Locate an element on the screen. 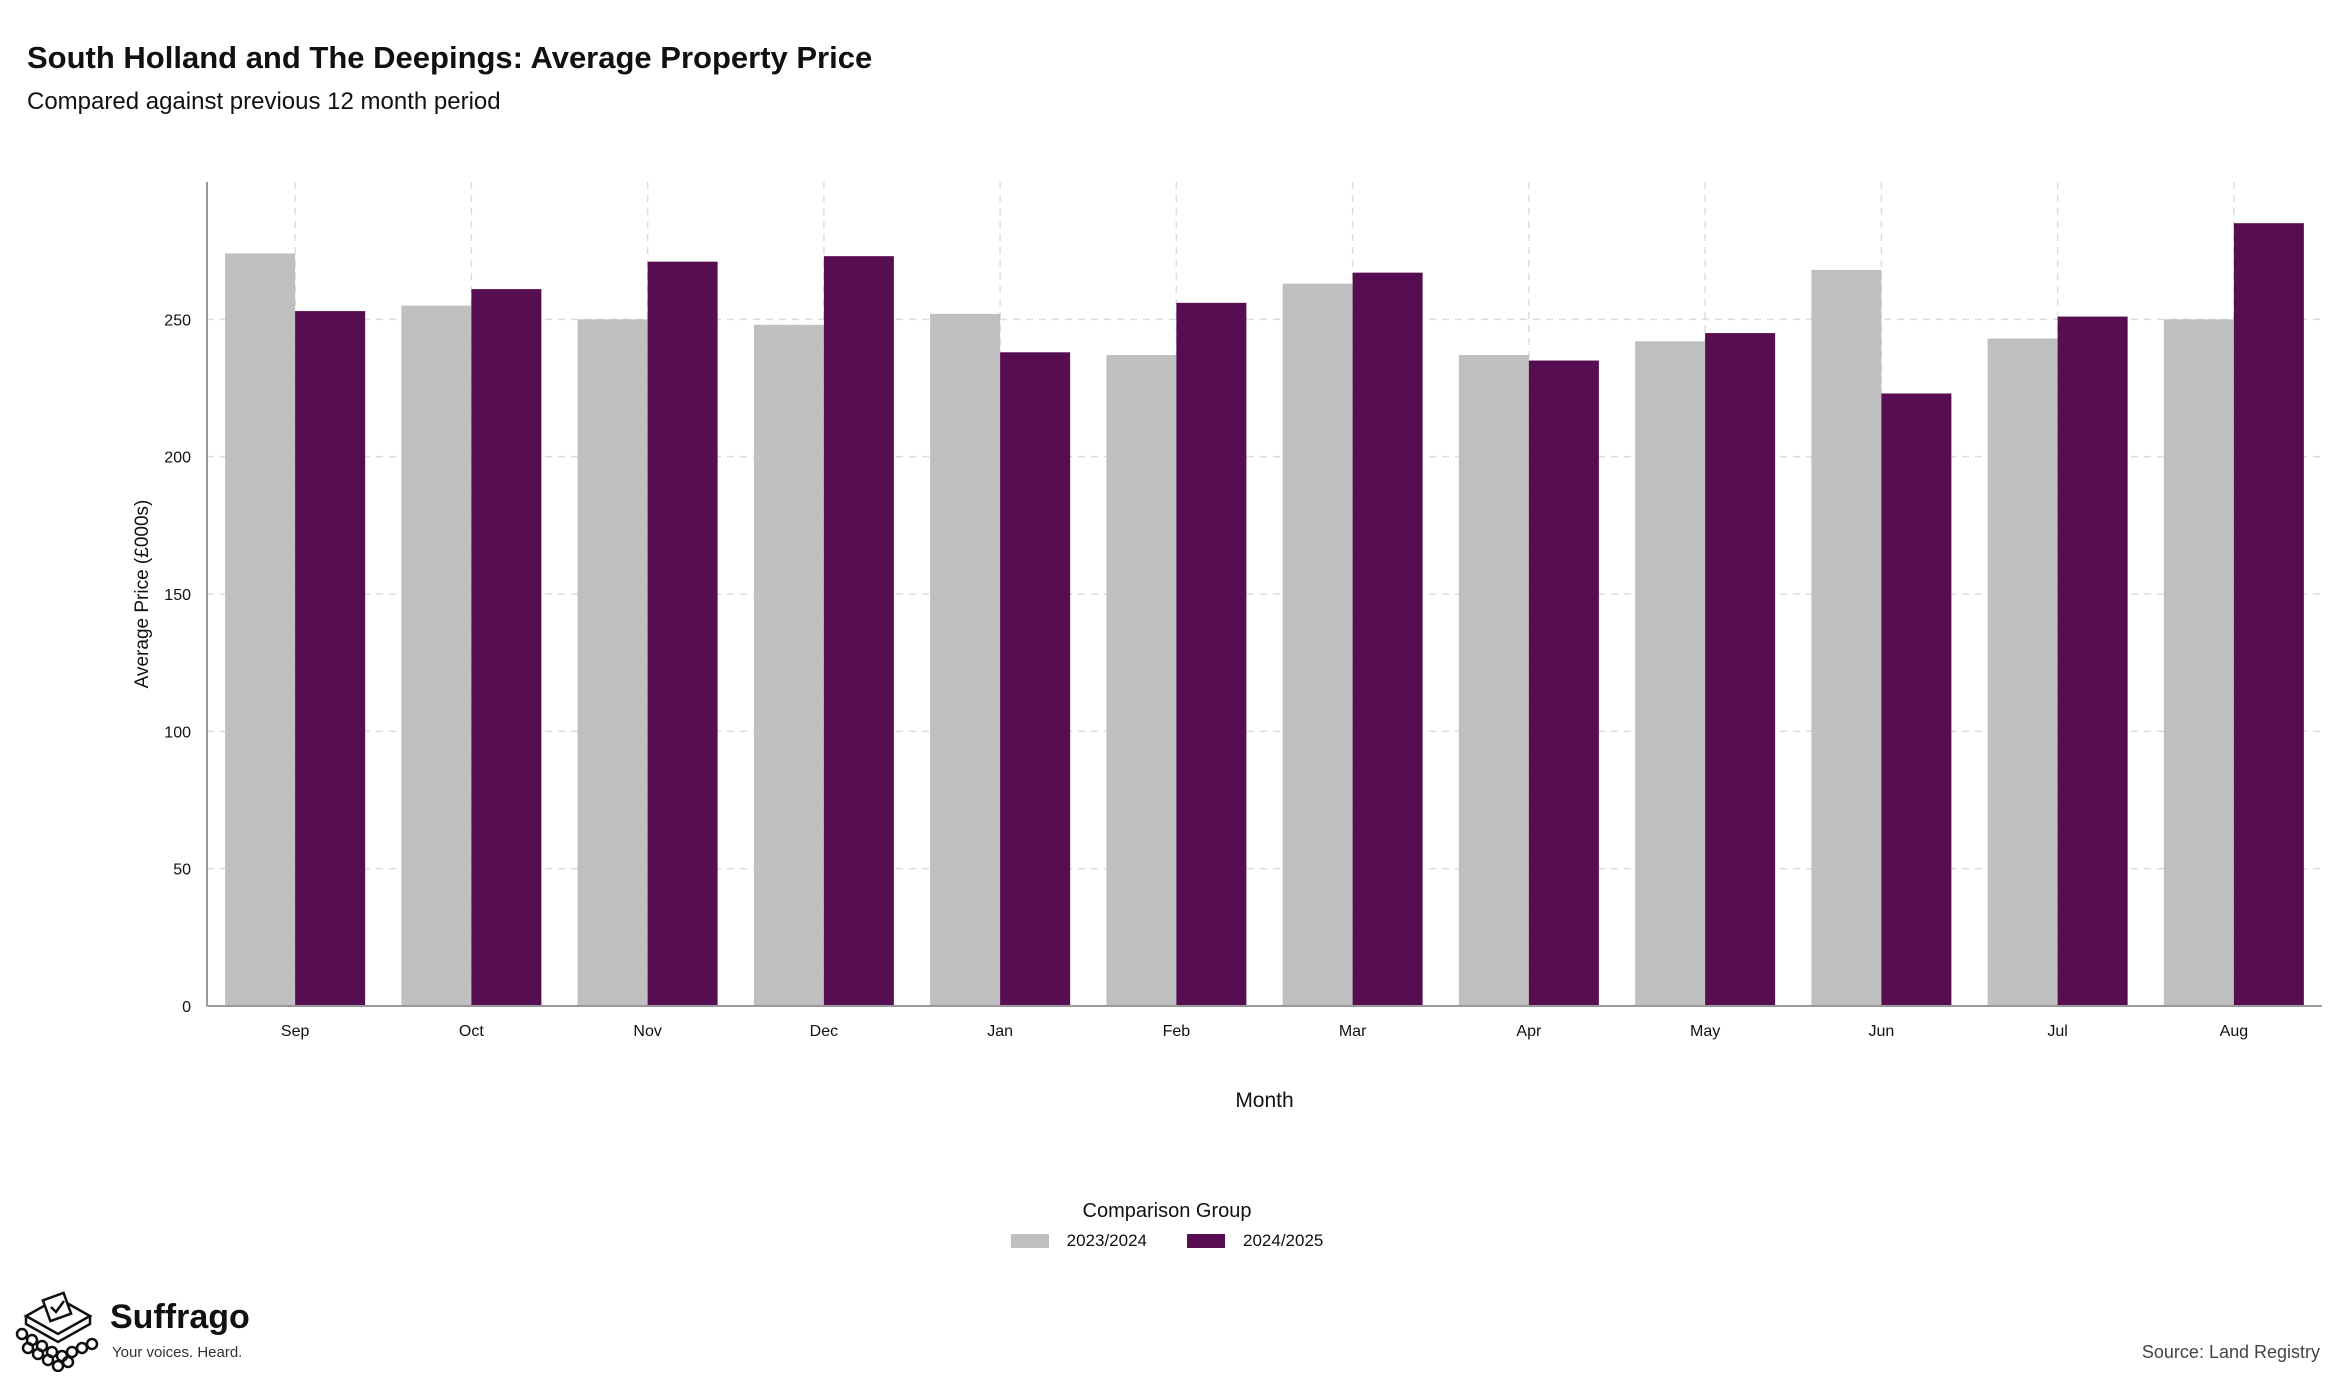  legend-item-2024-2025: 2024/2025 is located at coordinates (1255, 1241).